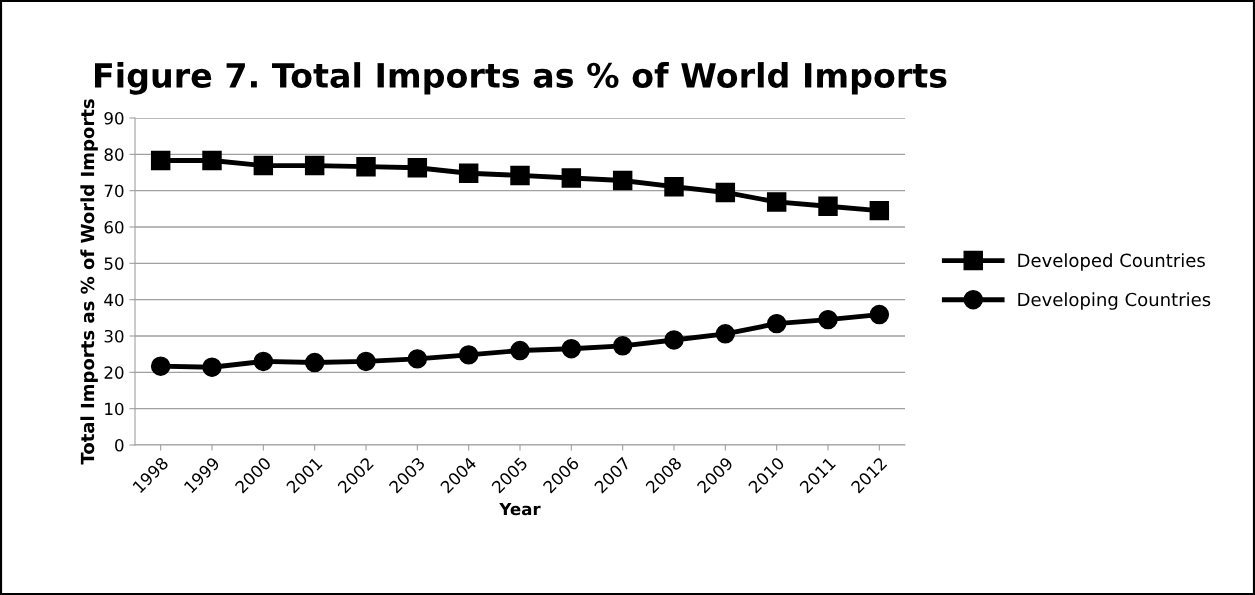 The height and width of the screenshot is (595, 1255). What do you see at coordinates (521, 78) in the screenshot?
I see `chart-title: Figure 7. Total Imports as % of World Imports` at bounding box center [521, 78].